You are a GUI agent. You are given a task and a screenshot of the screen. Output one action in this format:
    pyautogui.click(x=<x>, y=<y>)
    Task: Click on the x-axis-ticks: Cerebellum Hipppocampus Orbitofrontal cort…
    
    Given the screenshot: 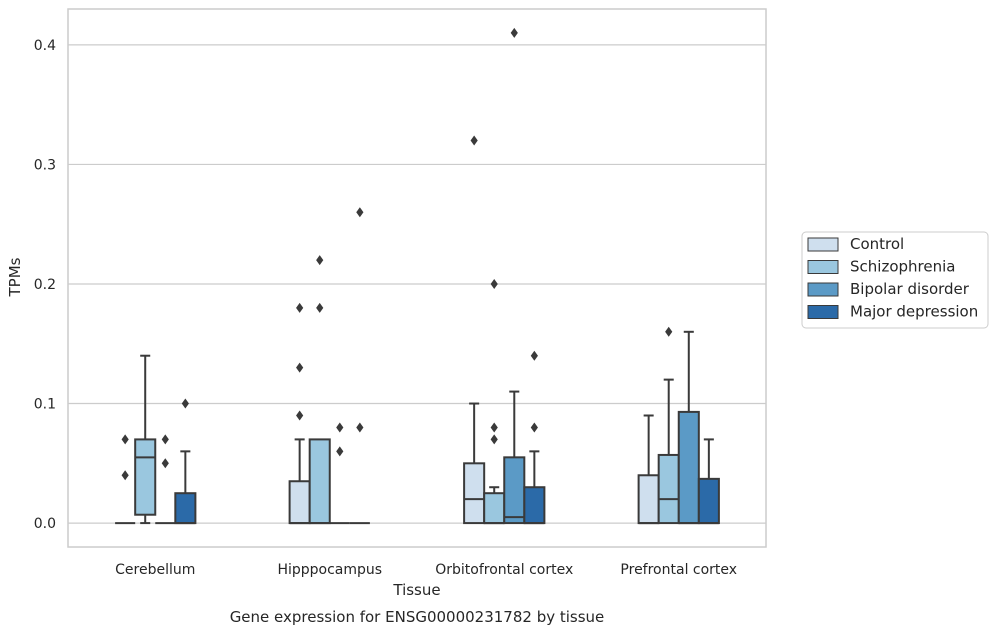 What is the action you would take?
    pyautogui.click(x=426, y=570)
    